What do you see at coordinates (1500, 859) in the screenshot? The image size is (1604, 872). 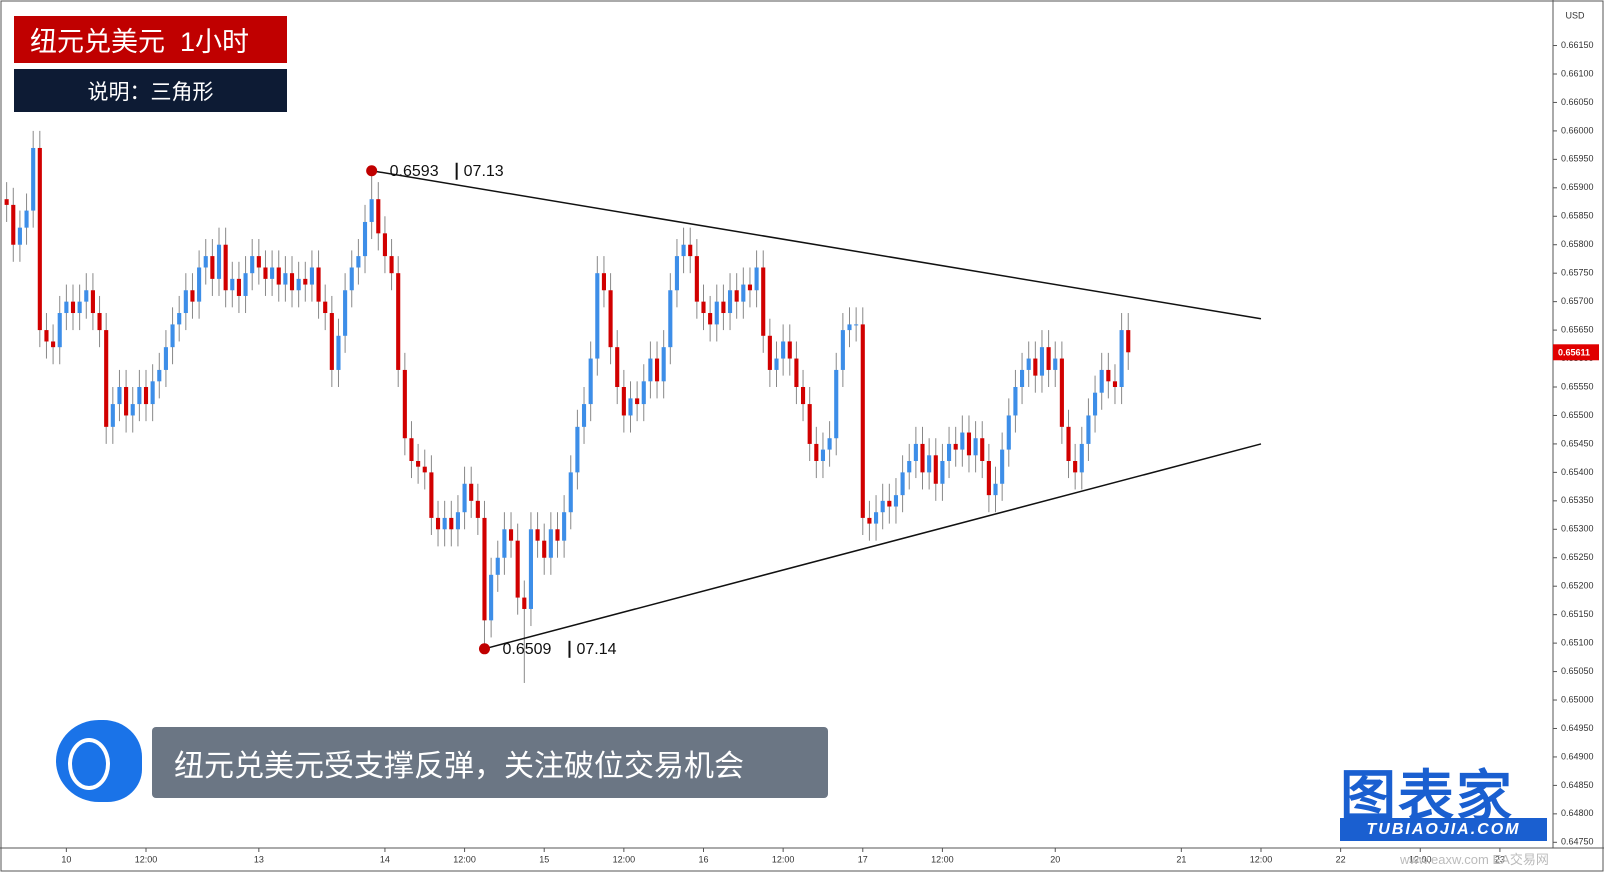 I see `x-tick-label: 23` at bounding box center [1500, 859].